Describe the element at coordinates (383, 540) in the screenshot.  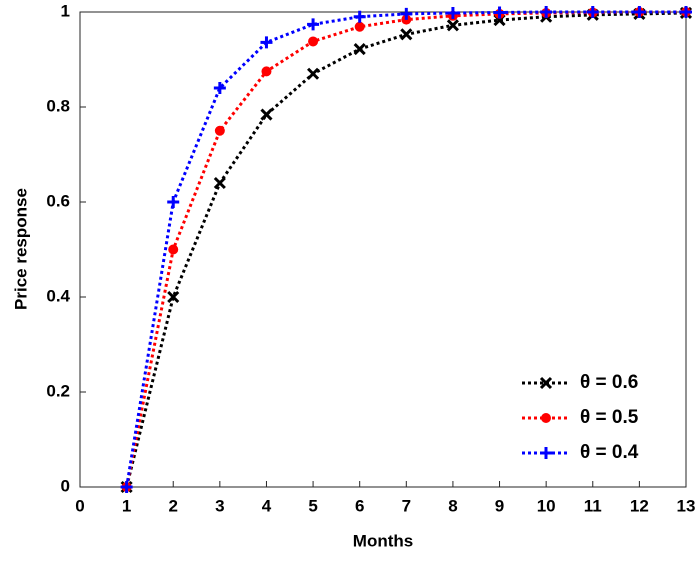
I see `x-axis-label: Months` at that location.